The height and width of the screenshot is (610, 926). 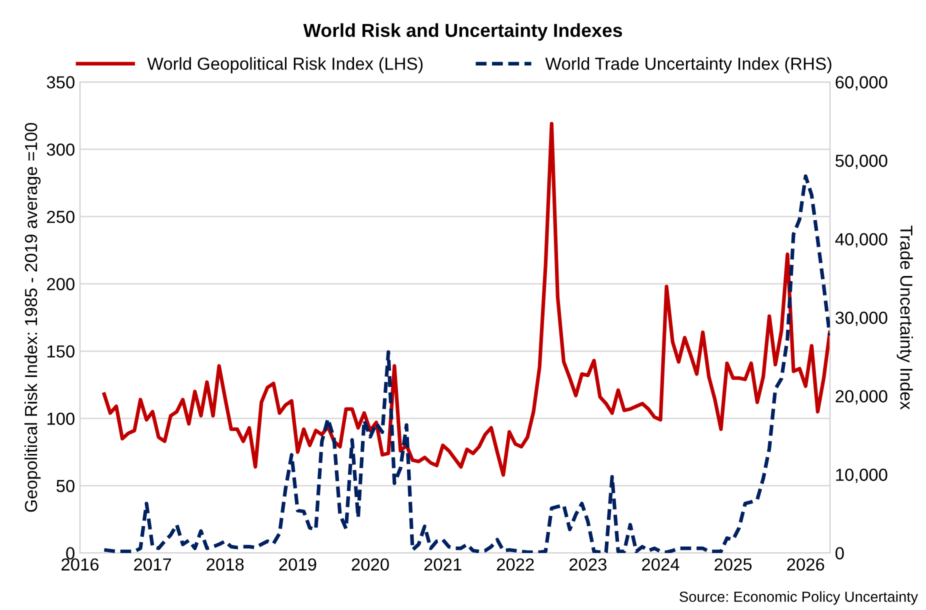 What do you see at coordinates (840, 553) in the screenshot?
I see `y2-tick-label: 0` at bounding box center [840, 553].